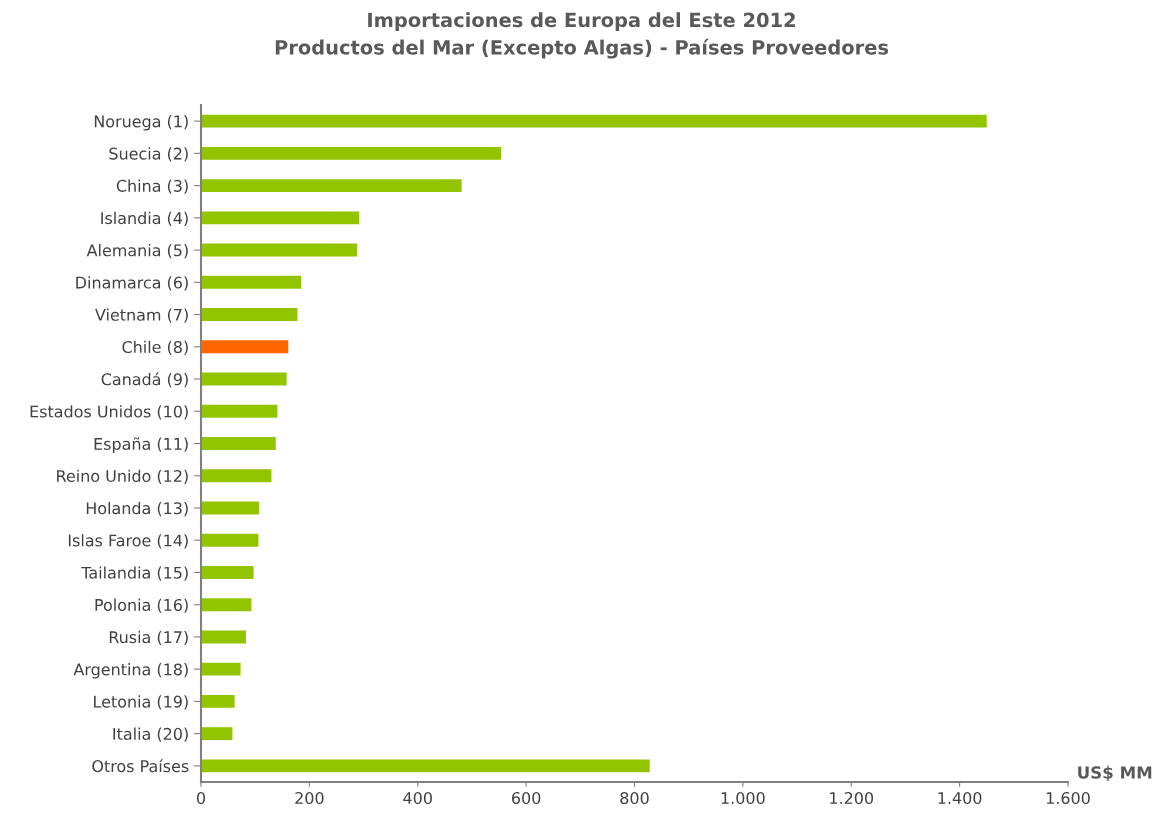 The height and width of the screenshot is (816, 1163). What do you see at coordinates (122, 476) in the screenshot?
I see `y-tick-label: Reino Unido (12)` at bounding box center [122, 476].